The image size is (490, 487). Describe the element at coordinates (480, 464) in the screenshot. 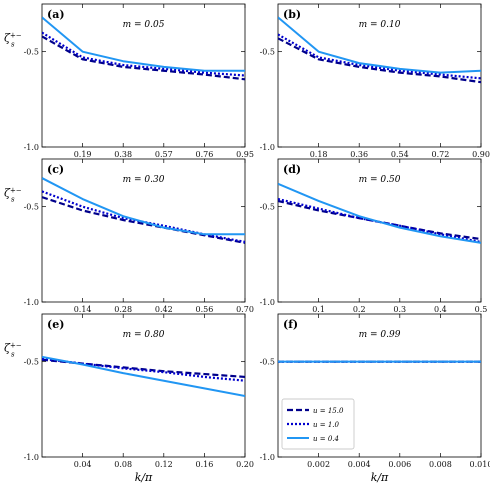

I see `x-tick-label: 0.010` at that location.